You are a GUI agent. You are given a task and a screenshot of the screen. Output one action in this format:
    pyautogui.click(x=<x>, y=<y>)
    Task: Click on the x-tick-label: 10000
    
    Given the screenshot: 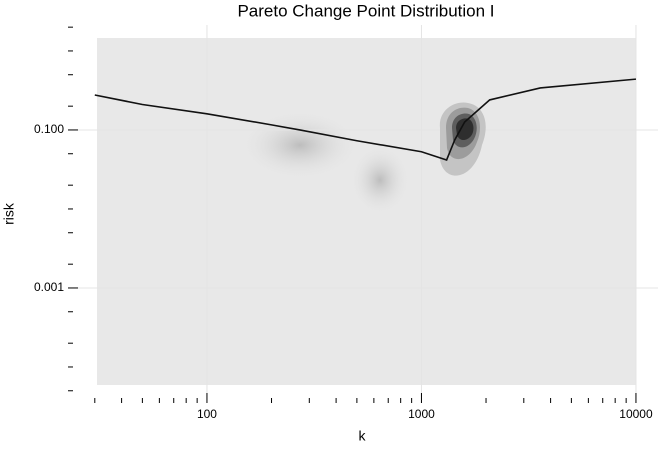 What is the action you would take?
    pyautogui.click(x=636, y=414)
    